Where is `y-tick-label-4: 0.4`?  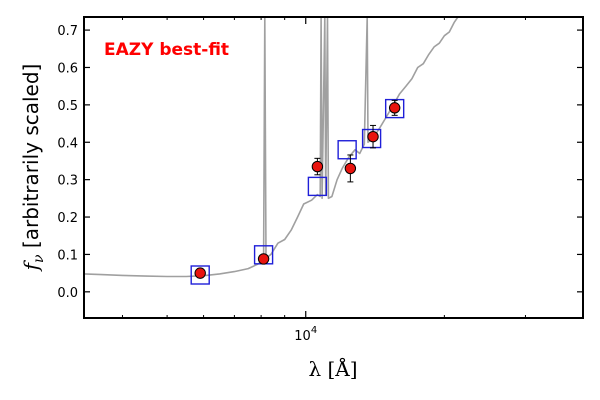 y-tick-label-4: 0.4 is located at coordinates (67, 143).